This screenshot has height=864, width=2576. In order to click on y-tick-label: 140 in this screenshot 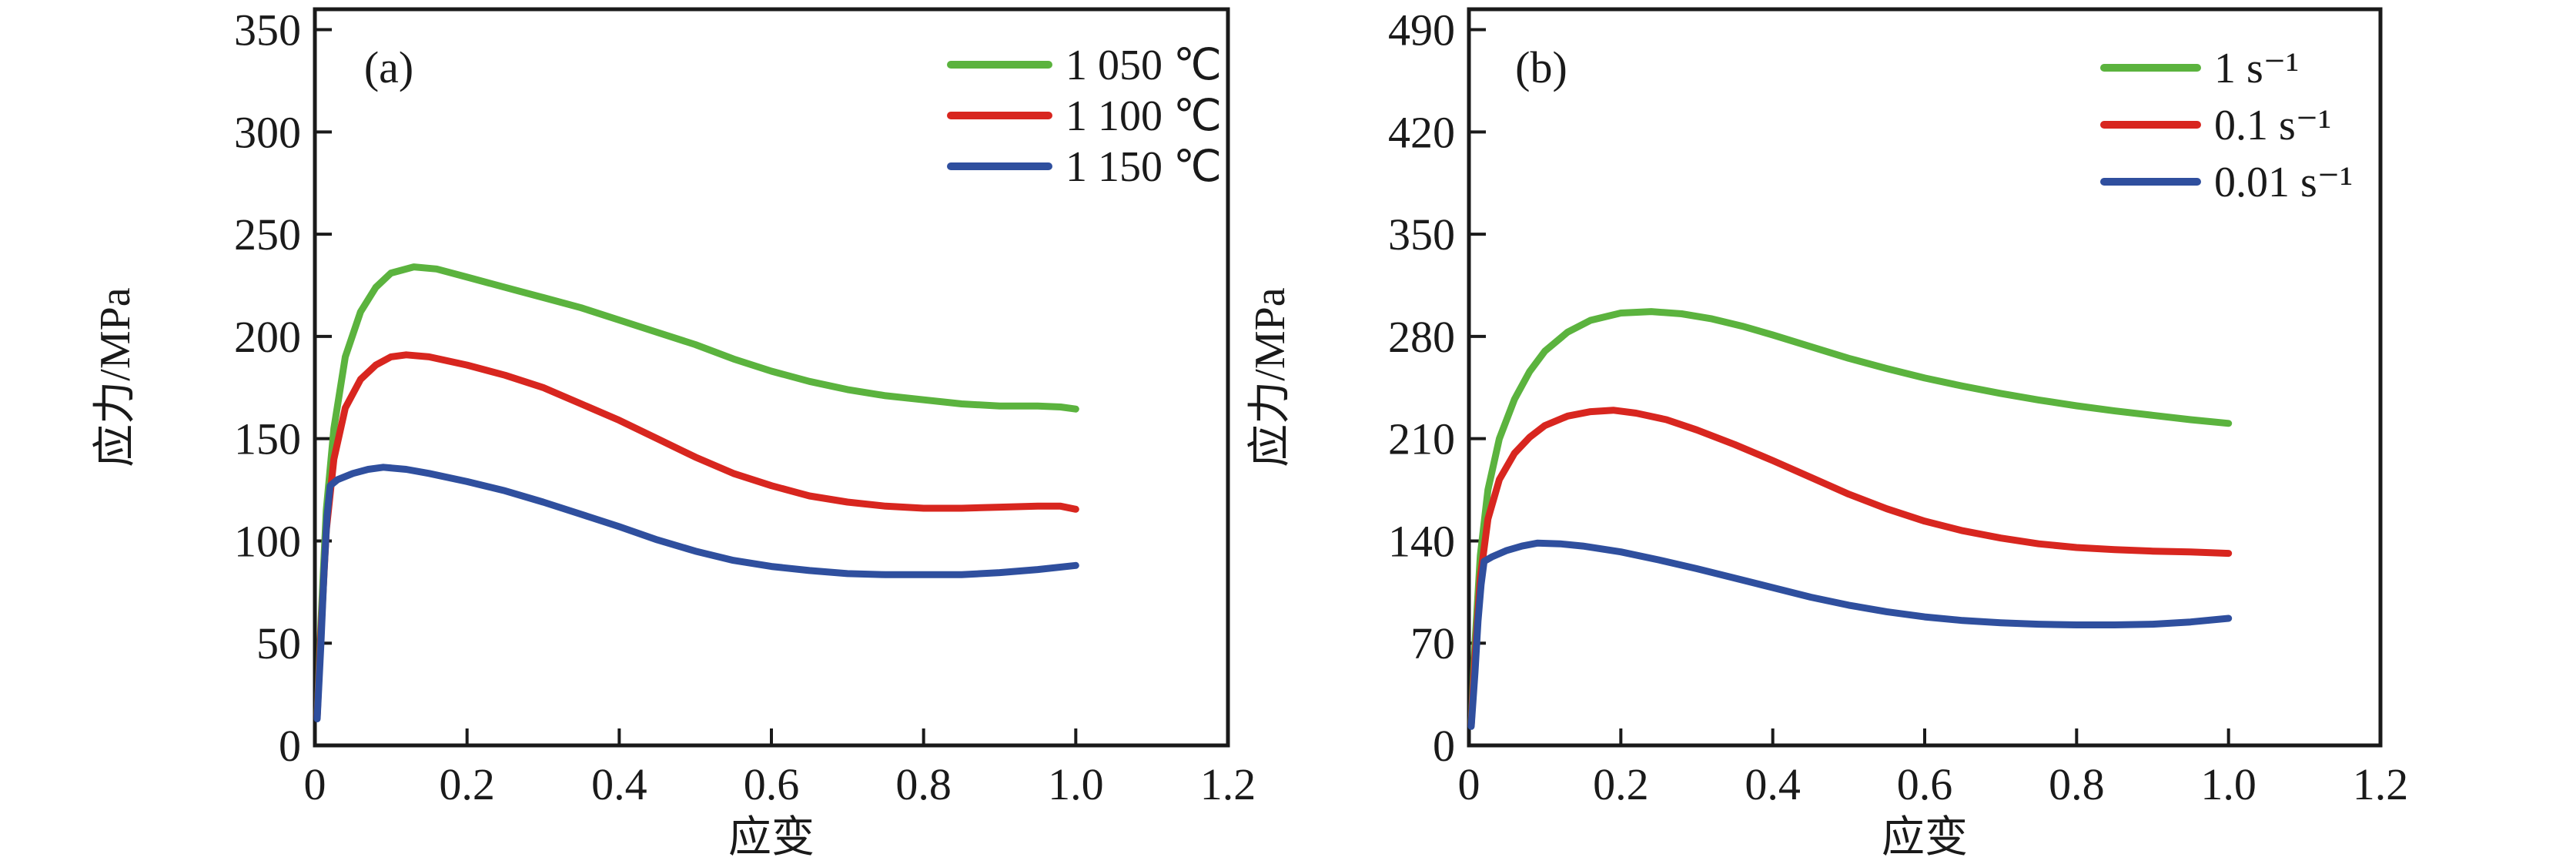, I will do `click(1422, 541)`.